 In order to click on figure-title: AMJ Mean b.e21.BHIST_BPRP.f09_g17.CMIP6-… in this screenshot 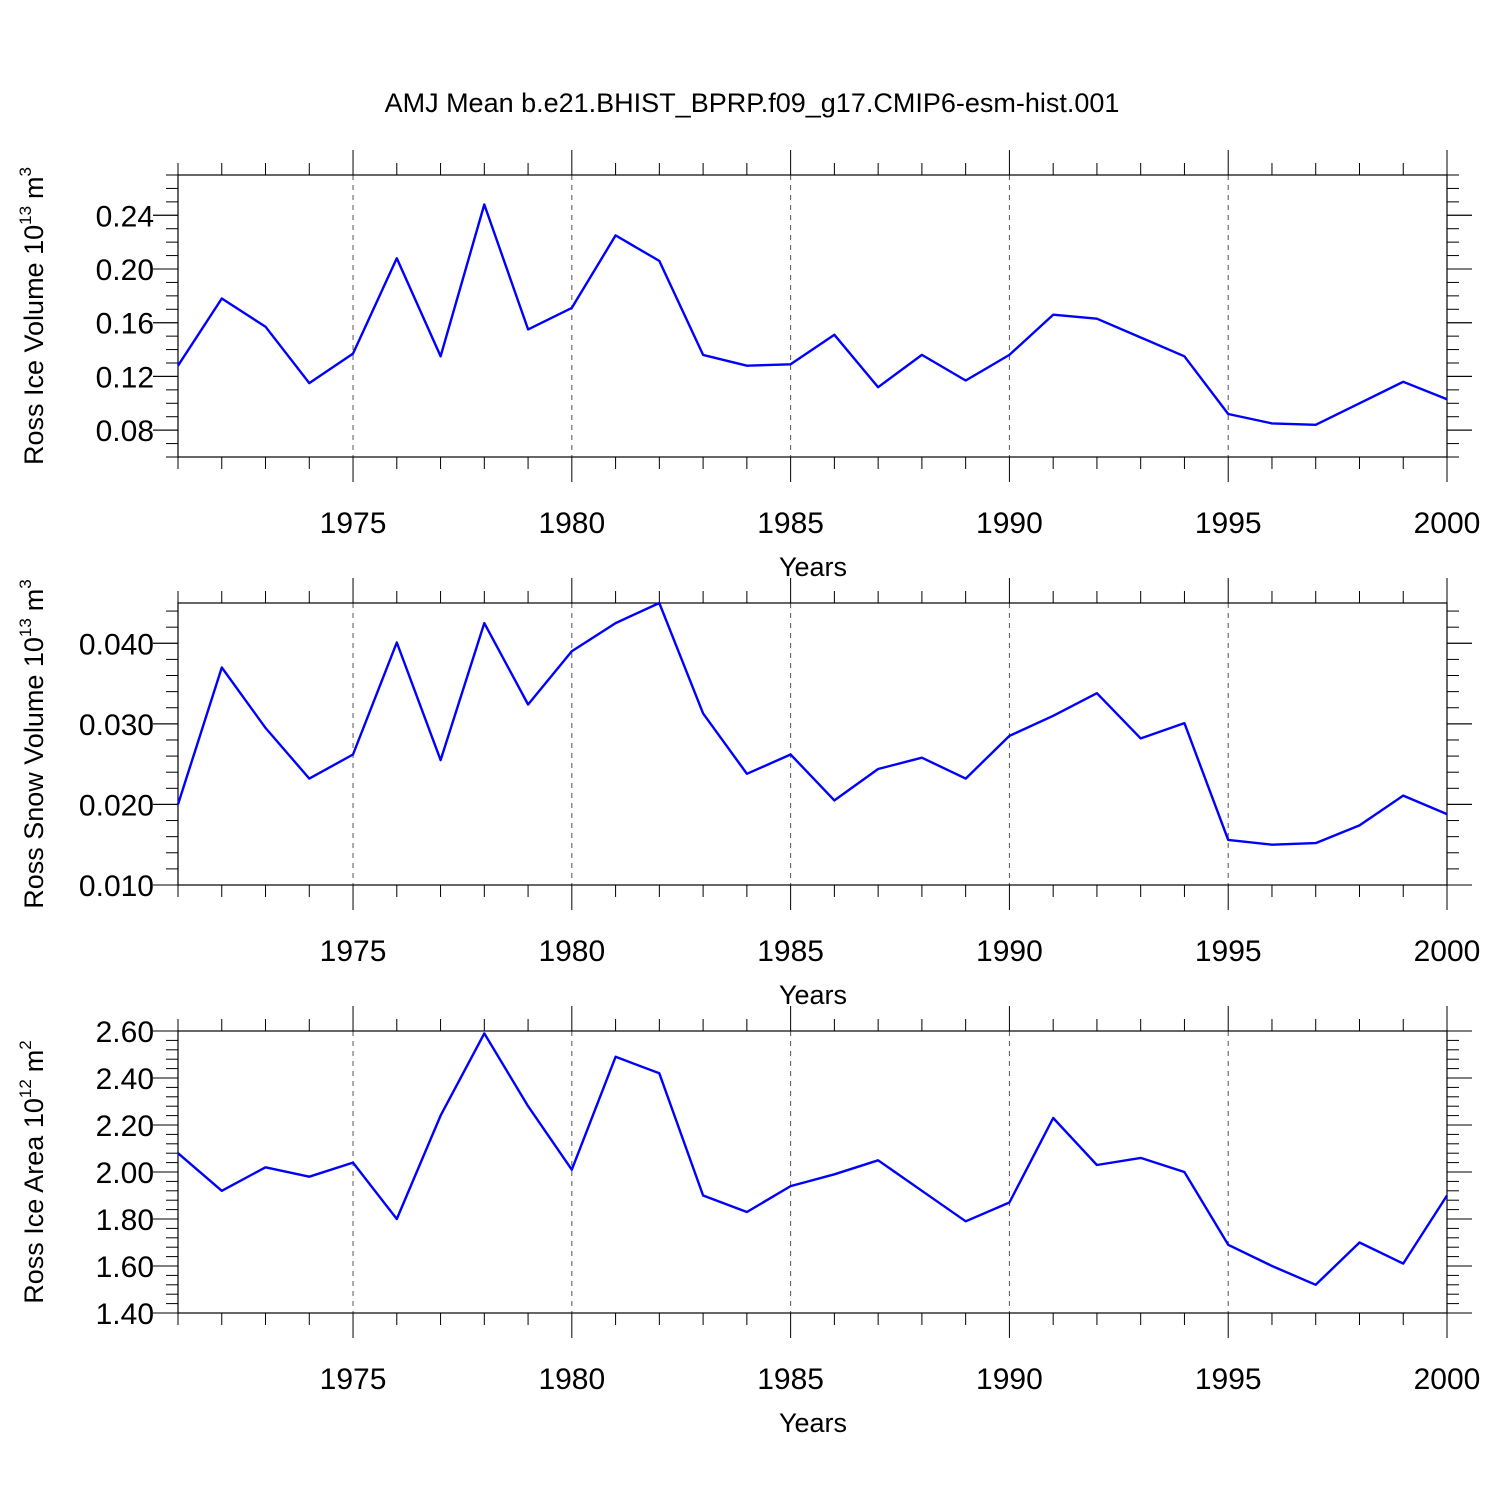, I will do `click(752, 103)`.